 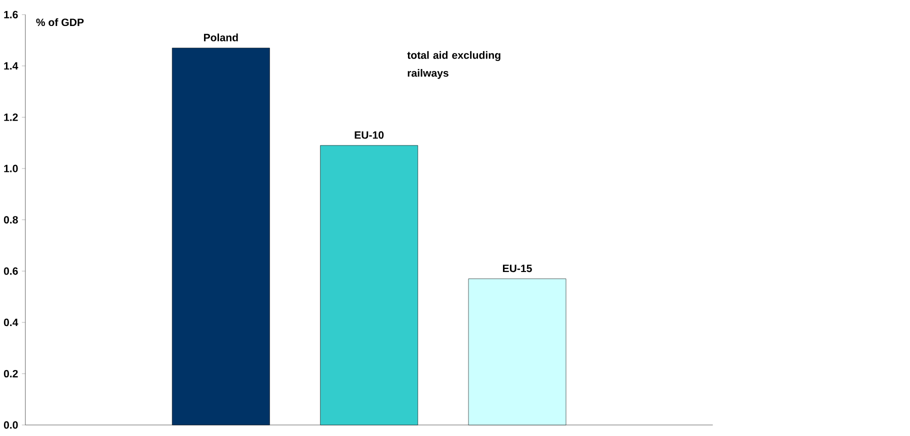 What do you see at coordinates (11, 66) in the screenshot?
I see `y-tick-label: 1.4` at bounding box center [11, 66].